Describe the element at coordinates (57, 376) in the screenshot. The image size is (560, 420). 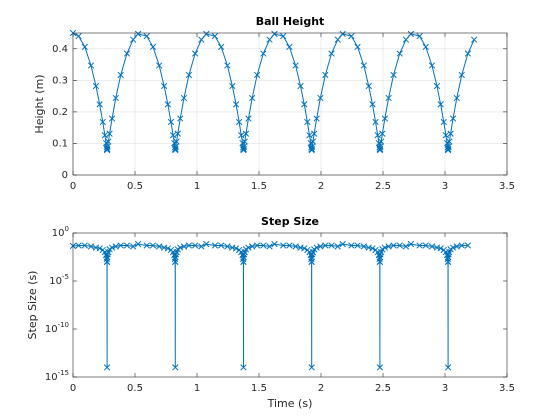
I see `y-tick-label: 10-15` at that location.